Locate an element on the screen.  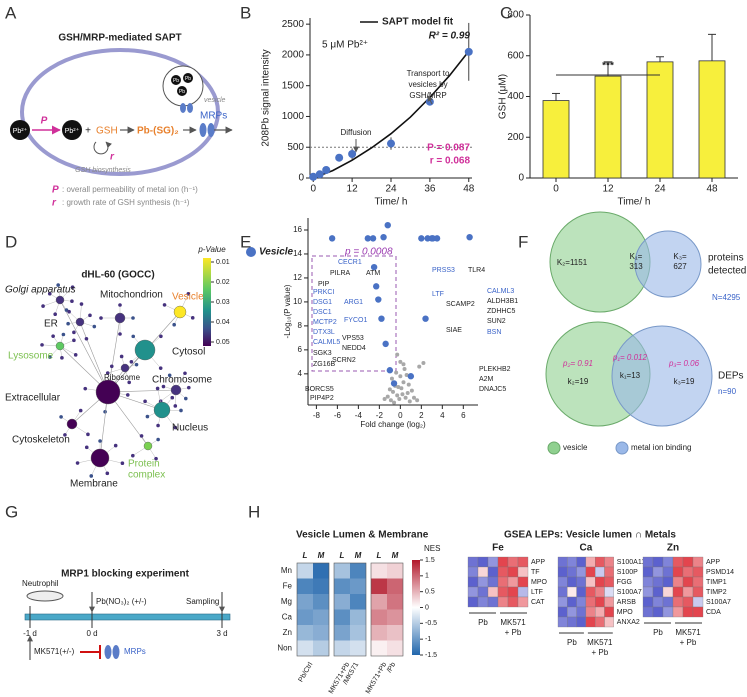
label: GSH biosynthesis is located at coordinates (103, 170).